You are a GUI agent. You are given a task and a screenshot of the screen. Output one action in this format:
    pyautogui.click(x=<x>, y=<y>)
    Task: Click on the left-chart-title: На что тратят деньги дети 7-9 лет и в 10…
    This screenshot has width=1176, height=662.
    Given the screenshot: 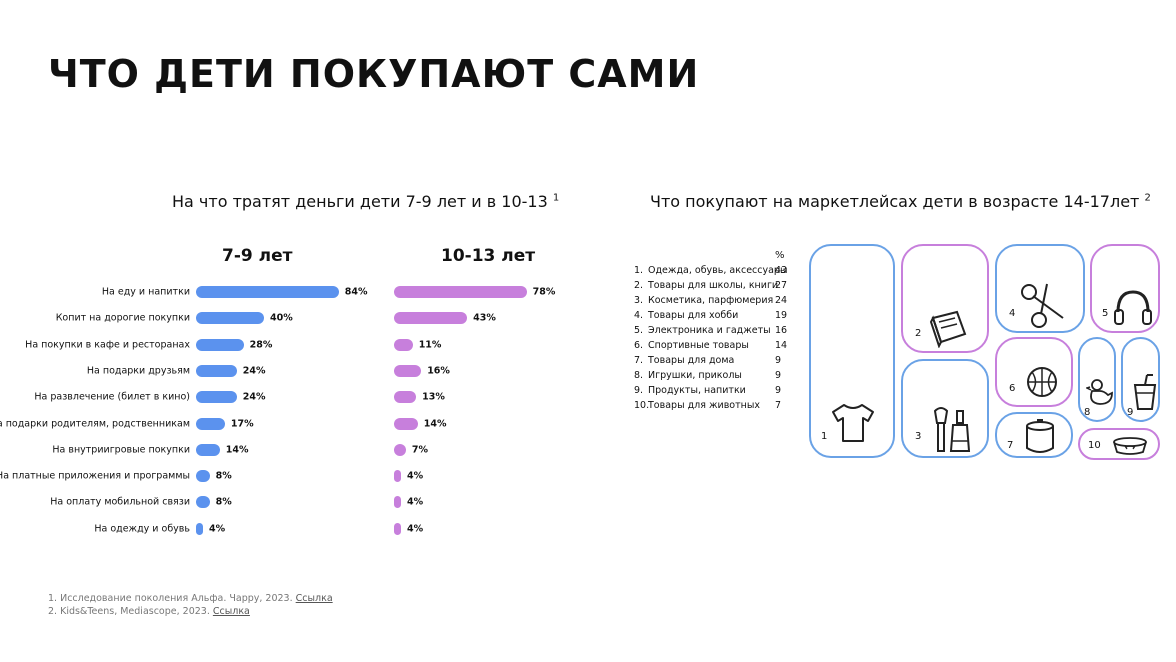 What is the action you would take?
    pyautogui.click(x=366, y=201)
    